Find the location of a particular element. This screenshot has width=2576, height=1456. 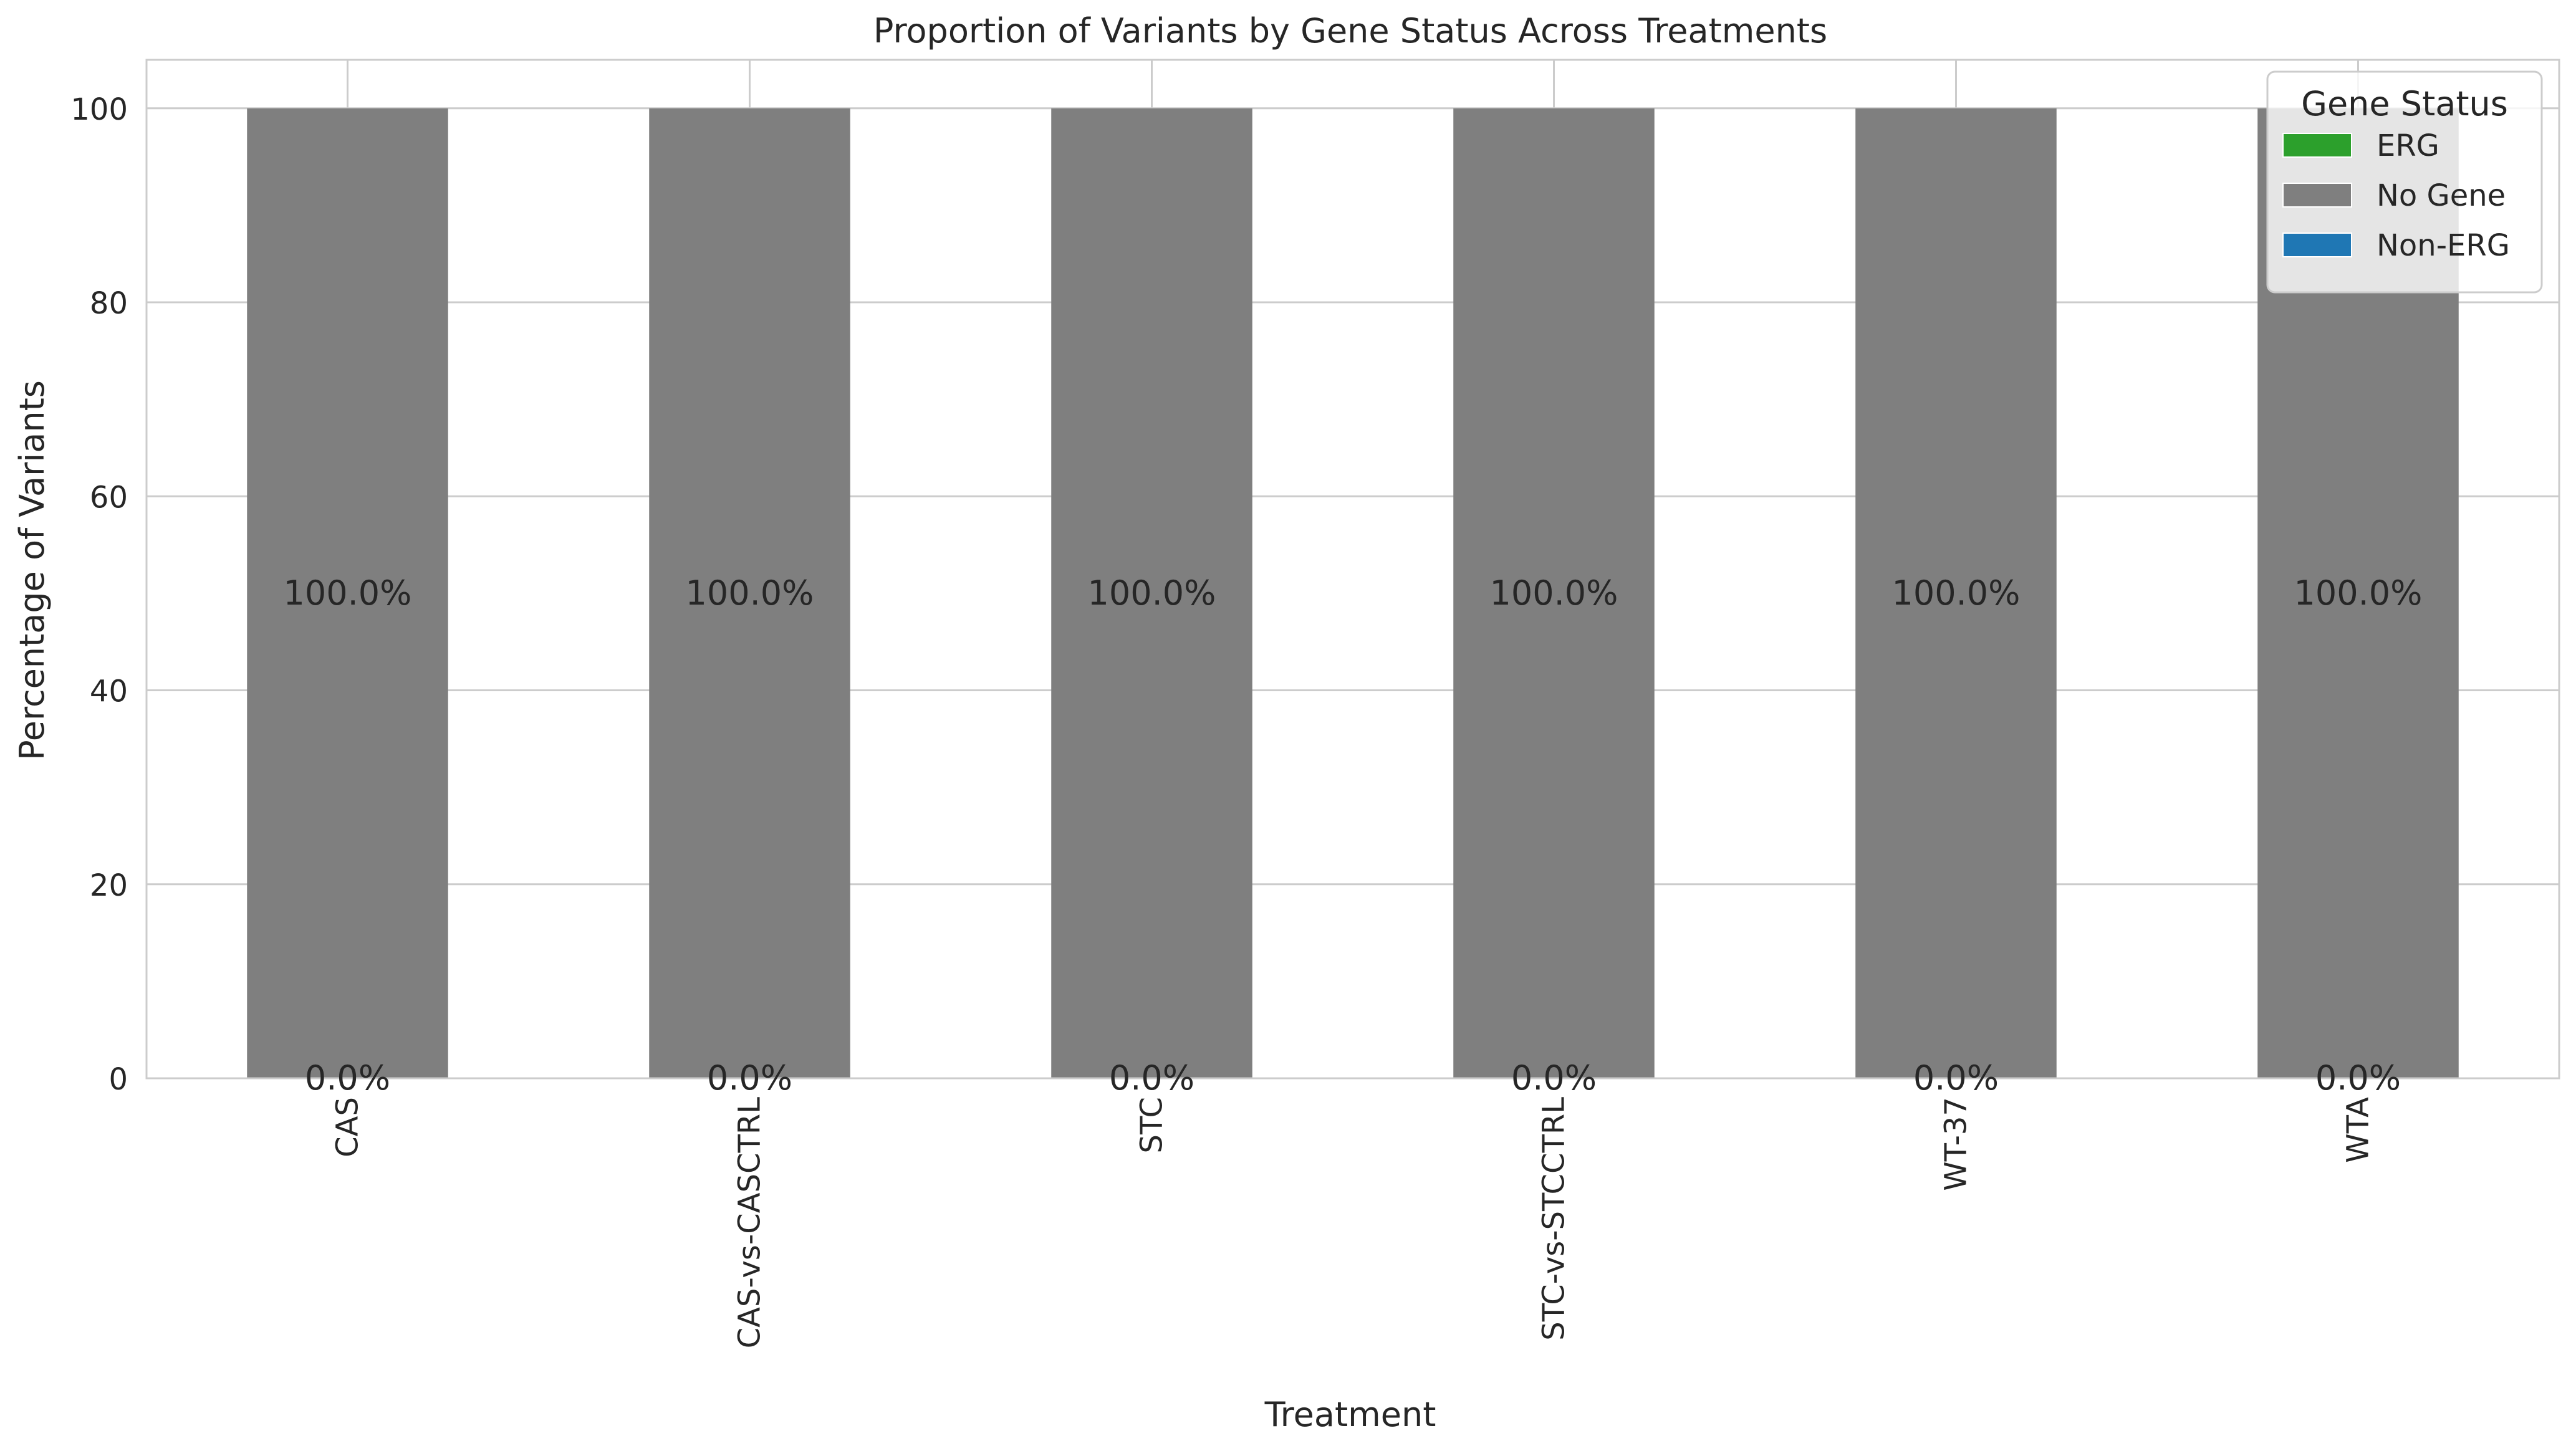

y-tick-label: 100 is located at coordinates (99, 110).